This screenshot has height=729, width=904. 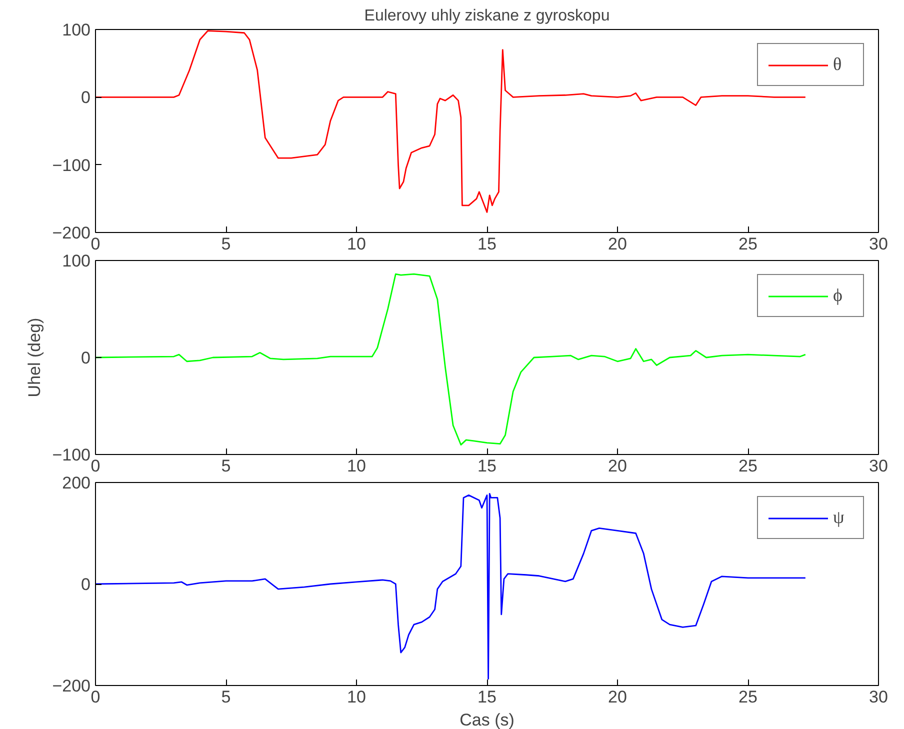 What do you see at coordinates (76, 483) in the screenshot?
I see `y-tick-label: 200` at bounding box center [76, 483].